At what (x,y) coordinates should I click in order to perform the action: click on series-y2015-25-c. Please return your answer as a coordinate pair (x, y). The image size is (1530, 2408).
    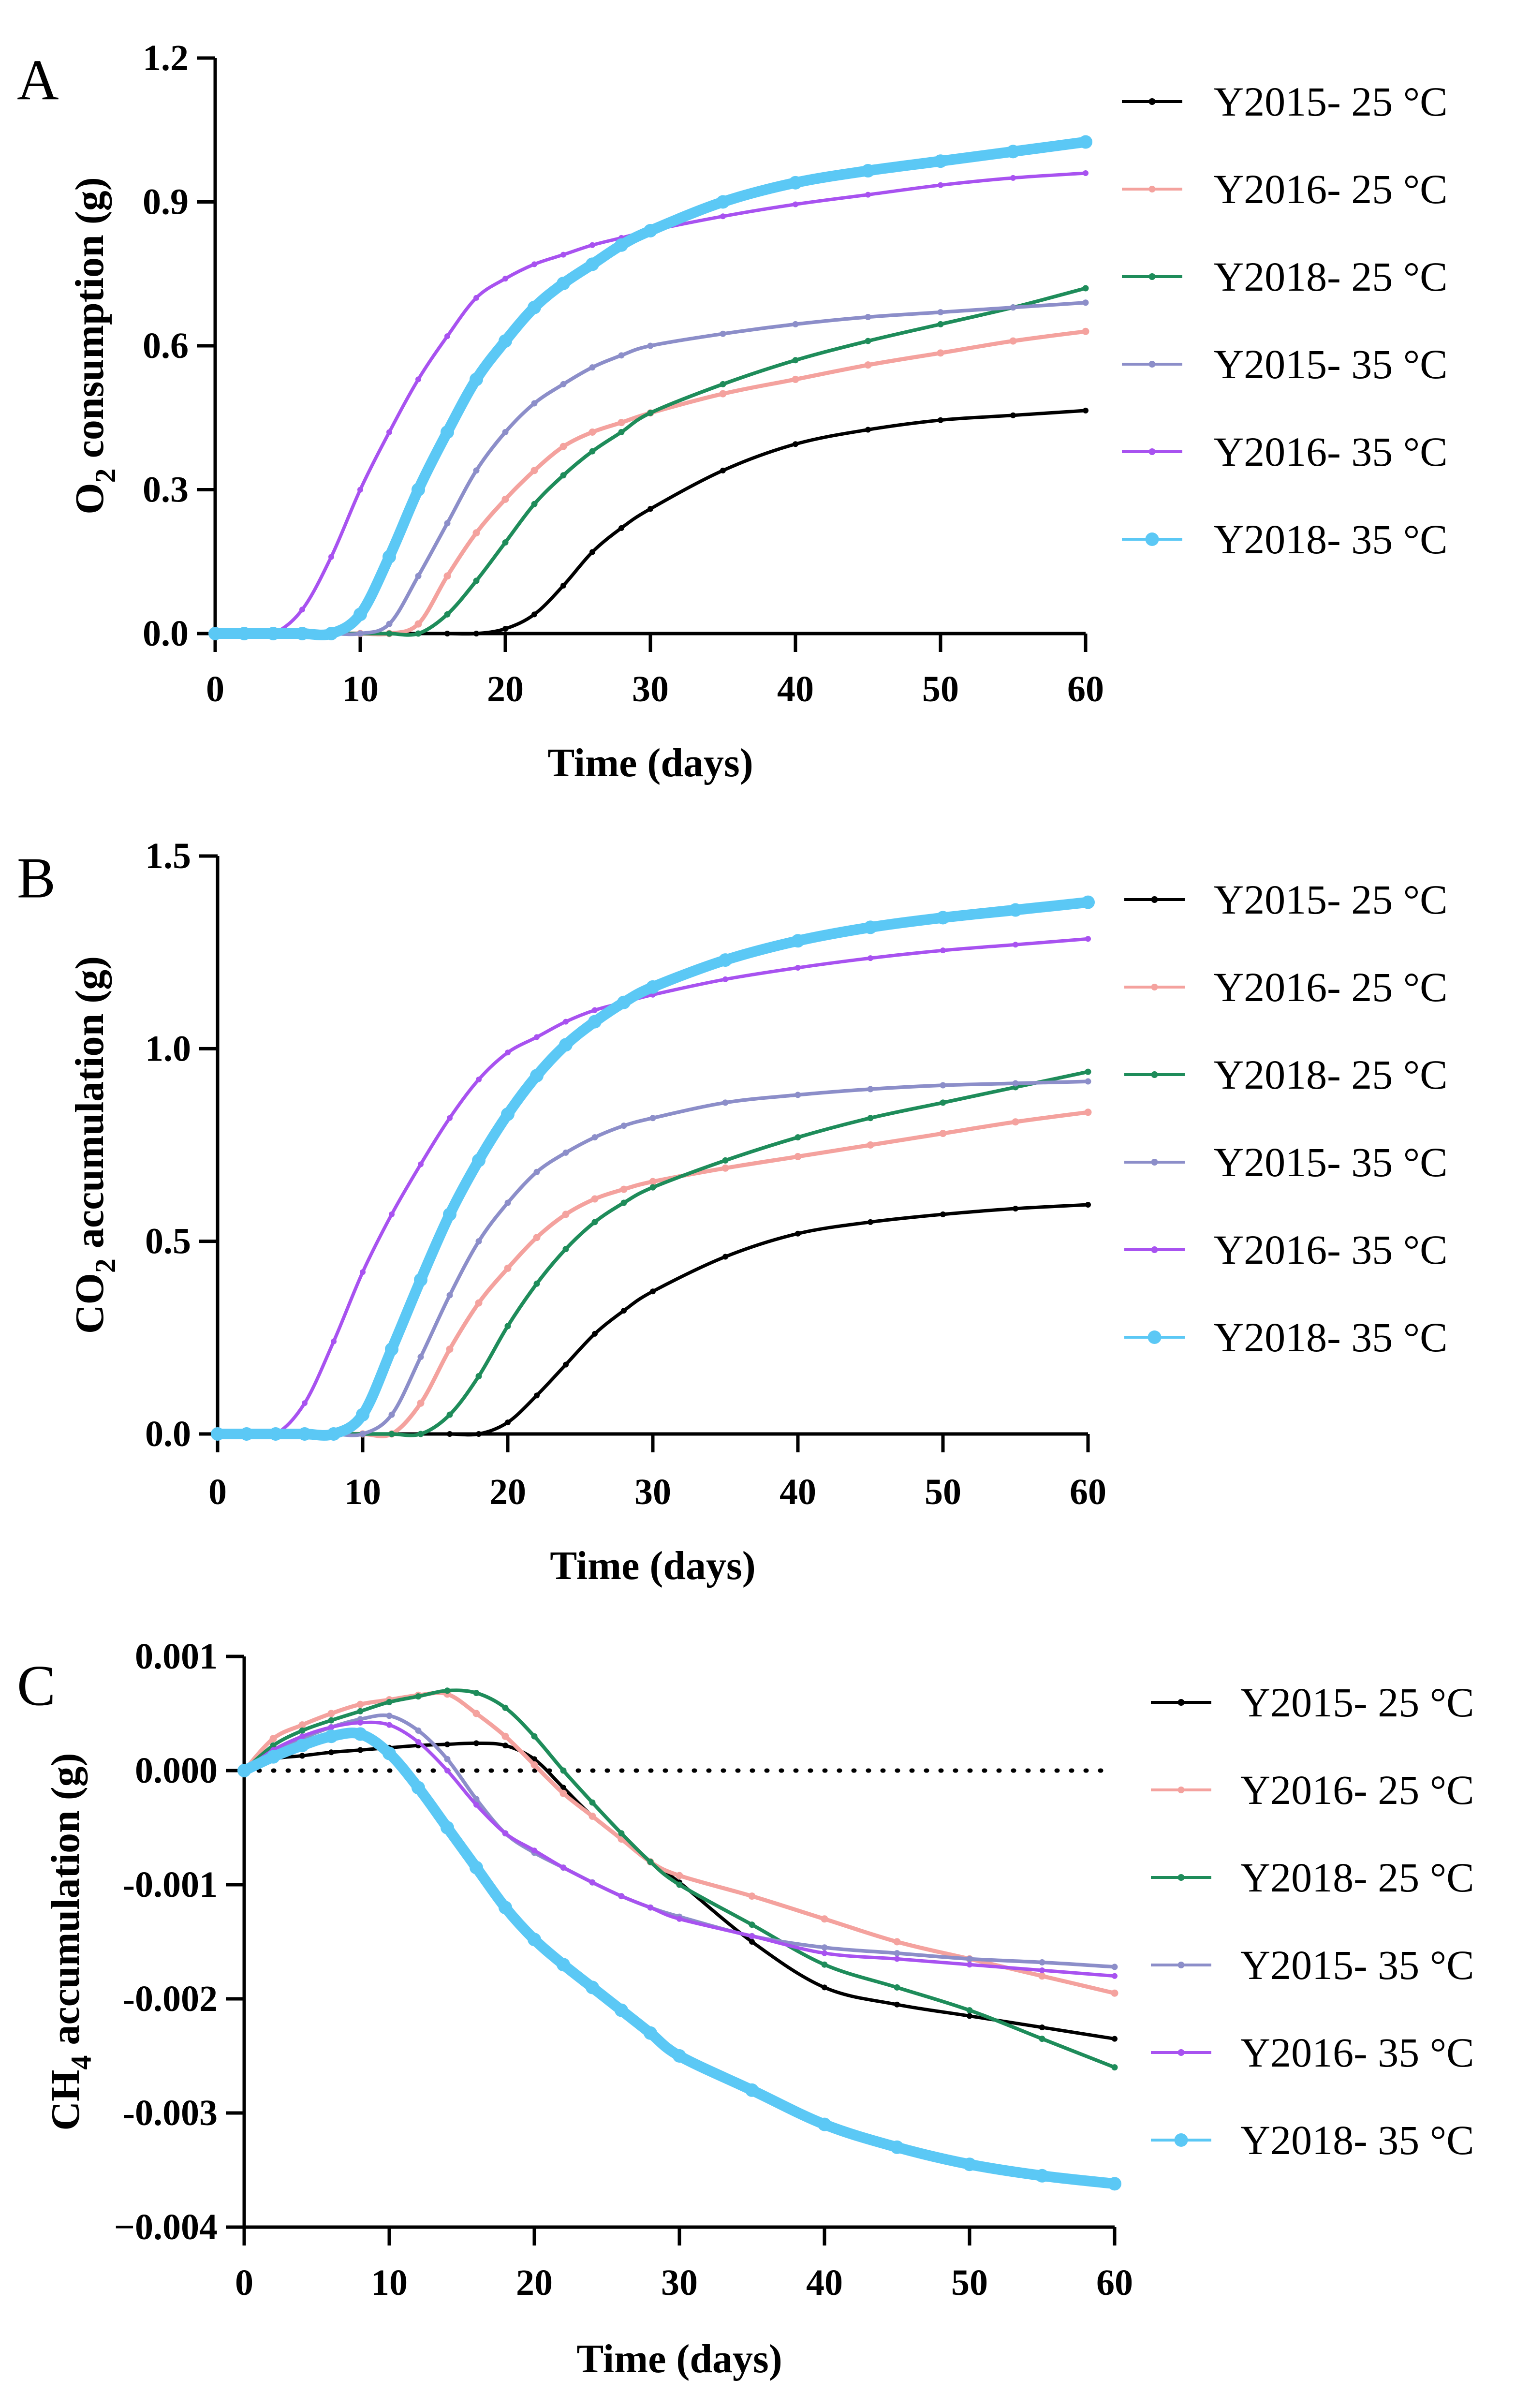
    Looking at the image, I should click on (653, 1319).